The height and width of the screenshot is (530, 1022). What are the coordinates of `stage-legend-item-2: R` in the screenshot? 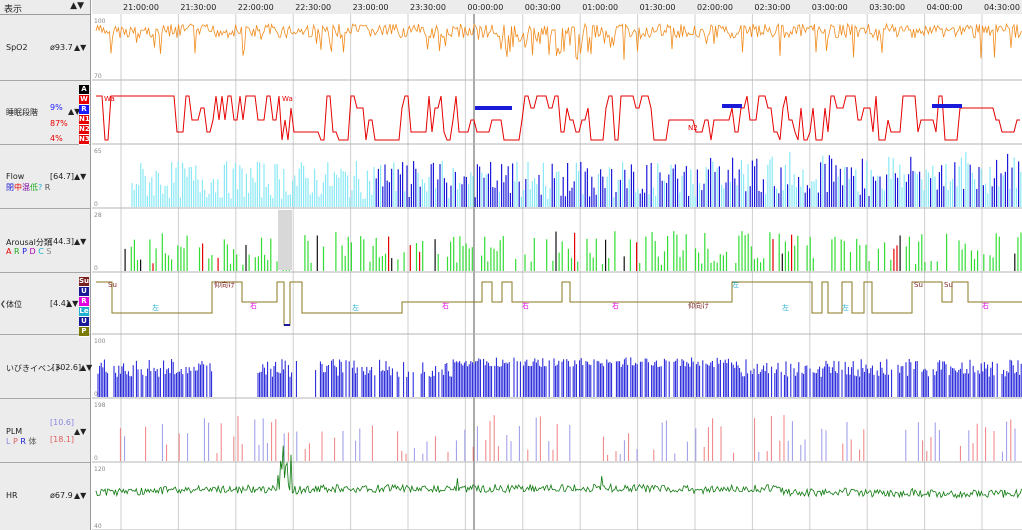 It's located at (84, 110).